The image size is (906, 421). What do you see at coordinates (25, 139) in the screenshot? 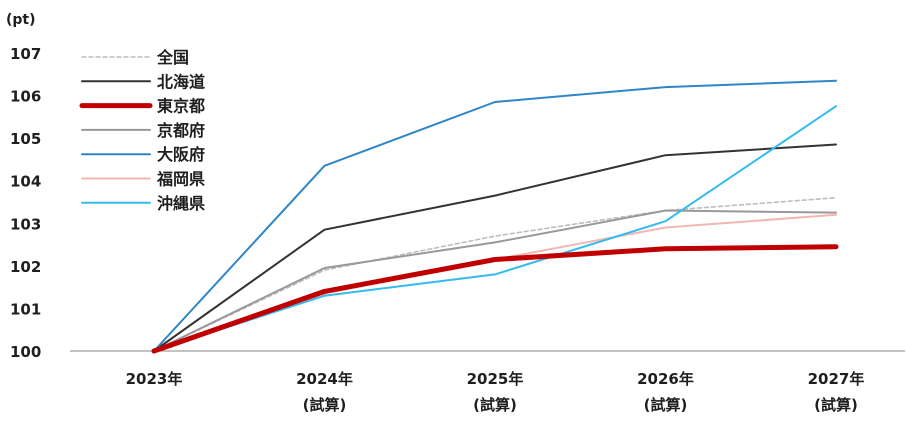
I see `y-tick-label: 105` at bounding box center [25, 139].